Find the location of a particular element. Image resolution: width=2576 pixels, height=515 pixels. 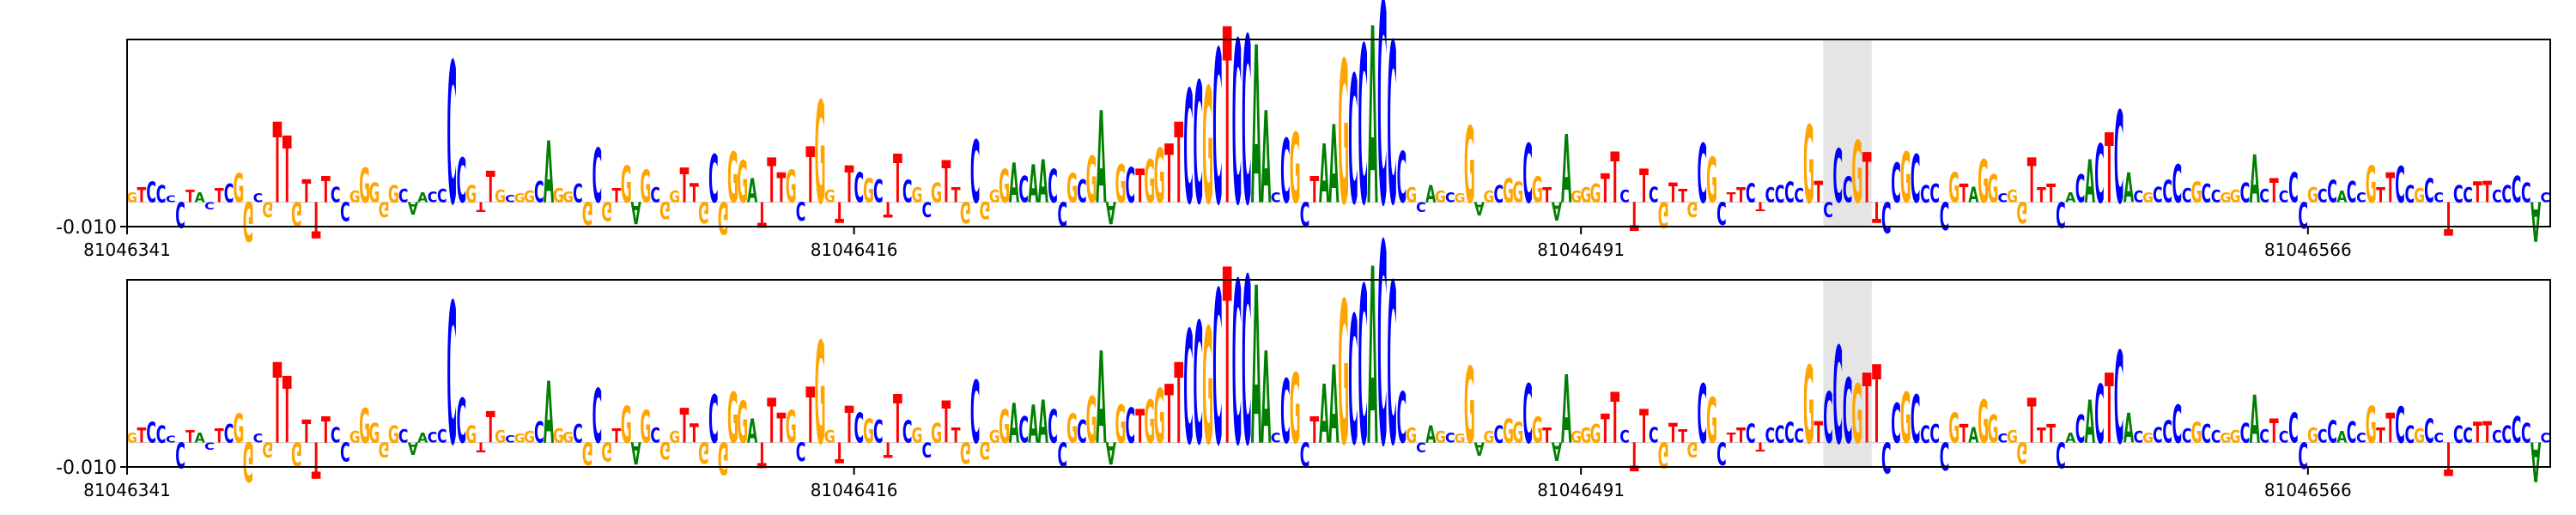

x-tick-label: 81046341 is located at coordinates (127, 490).